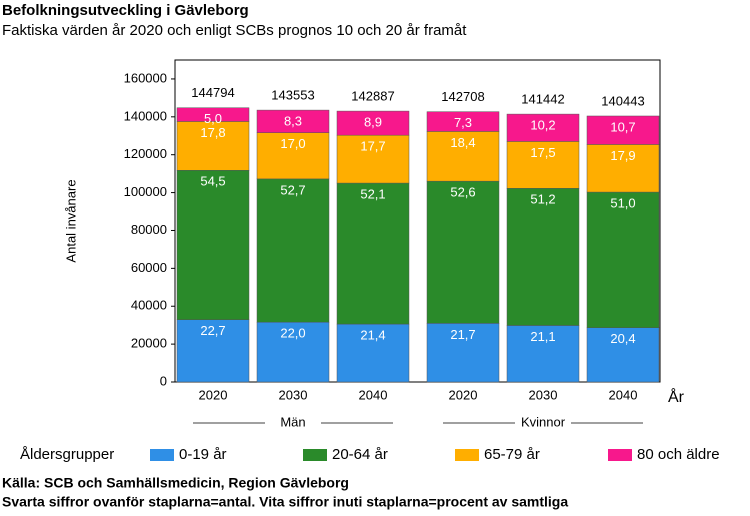  Describe the element at coordinates (462, 142) in the screenshot. I see `value-label: 18,4` at that location.